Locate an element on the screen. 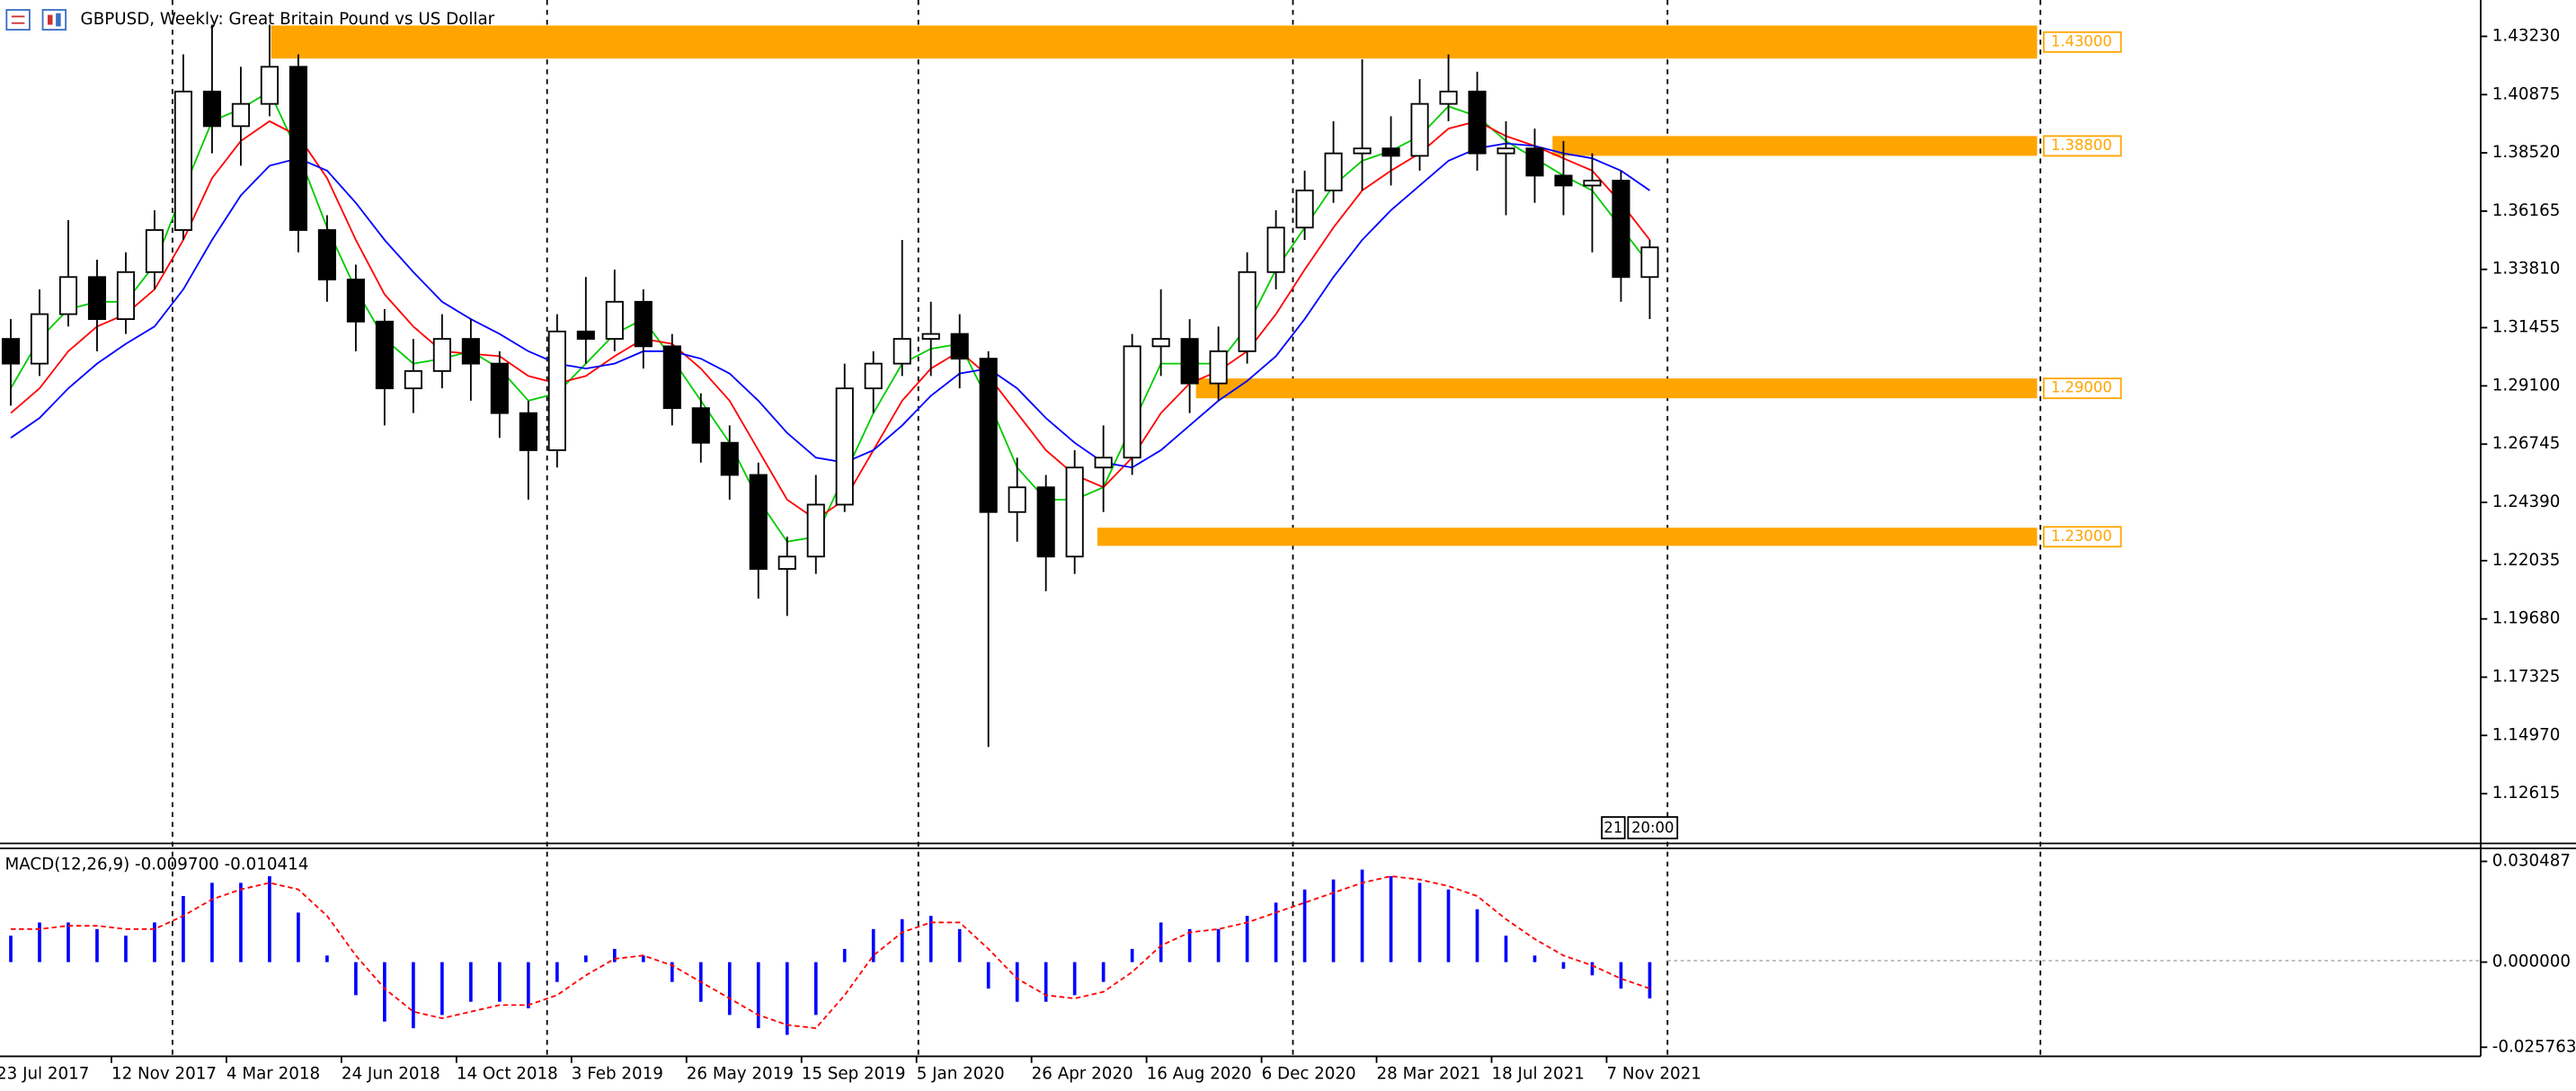 The width and height of the screenshot is (2576, 1091). x-tick-label: 26 May 2019 is located at coordinates (740, 1074).